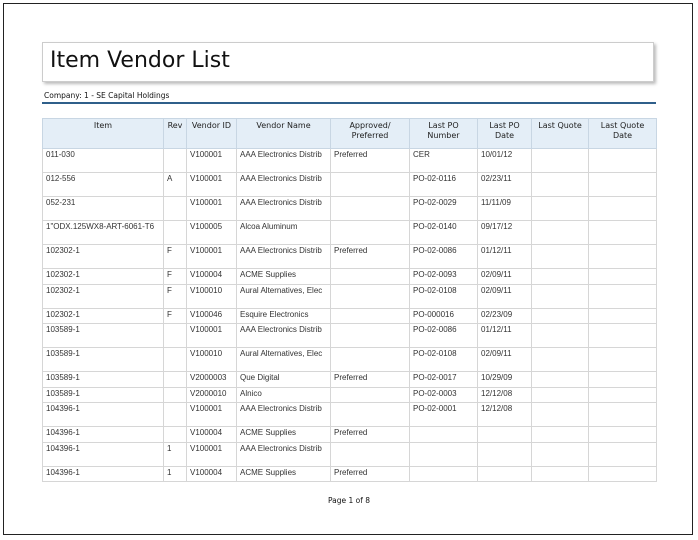  I want to click on page-number: Page 1 of 8, so click(349, 500).